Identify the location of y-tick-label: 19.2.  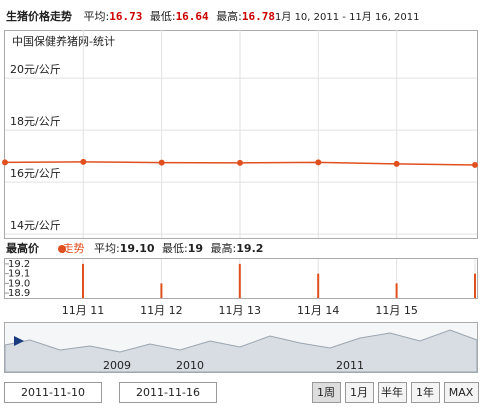
(19, 264).